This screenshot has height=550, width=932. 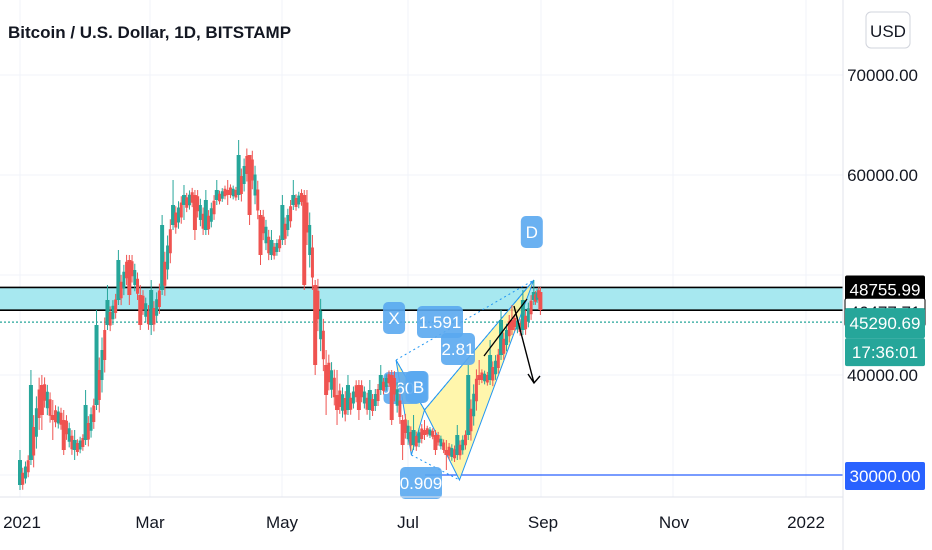 I want to click on price-tick-label: 70000.00, so click(x=882, y=75).